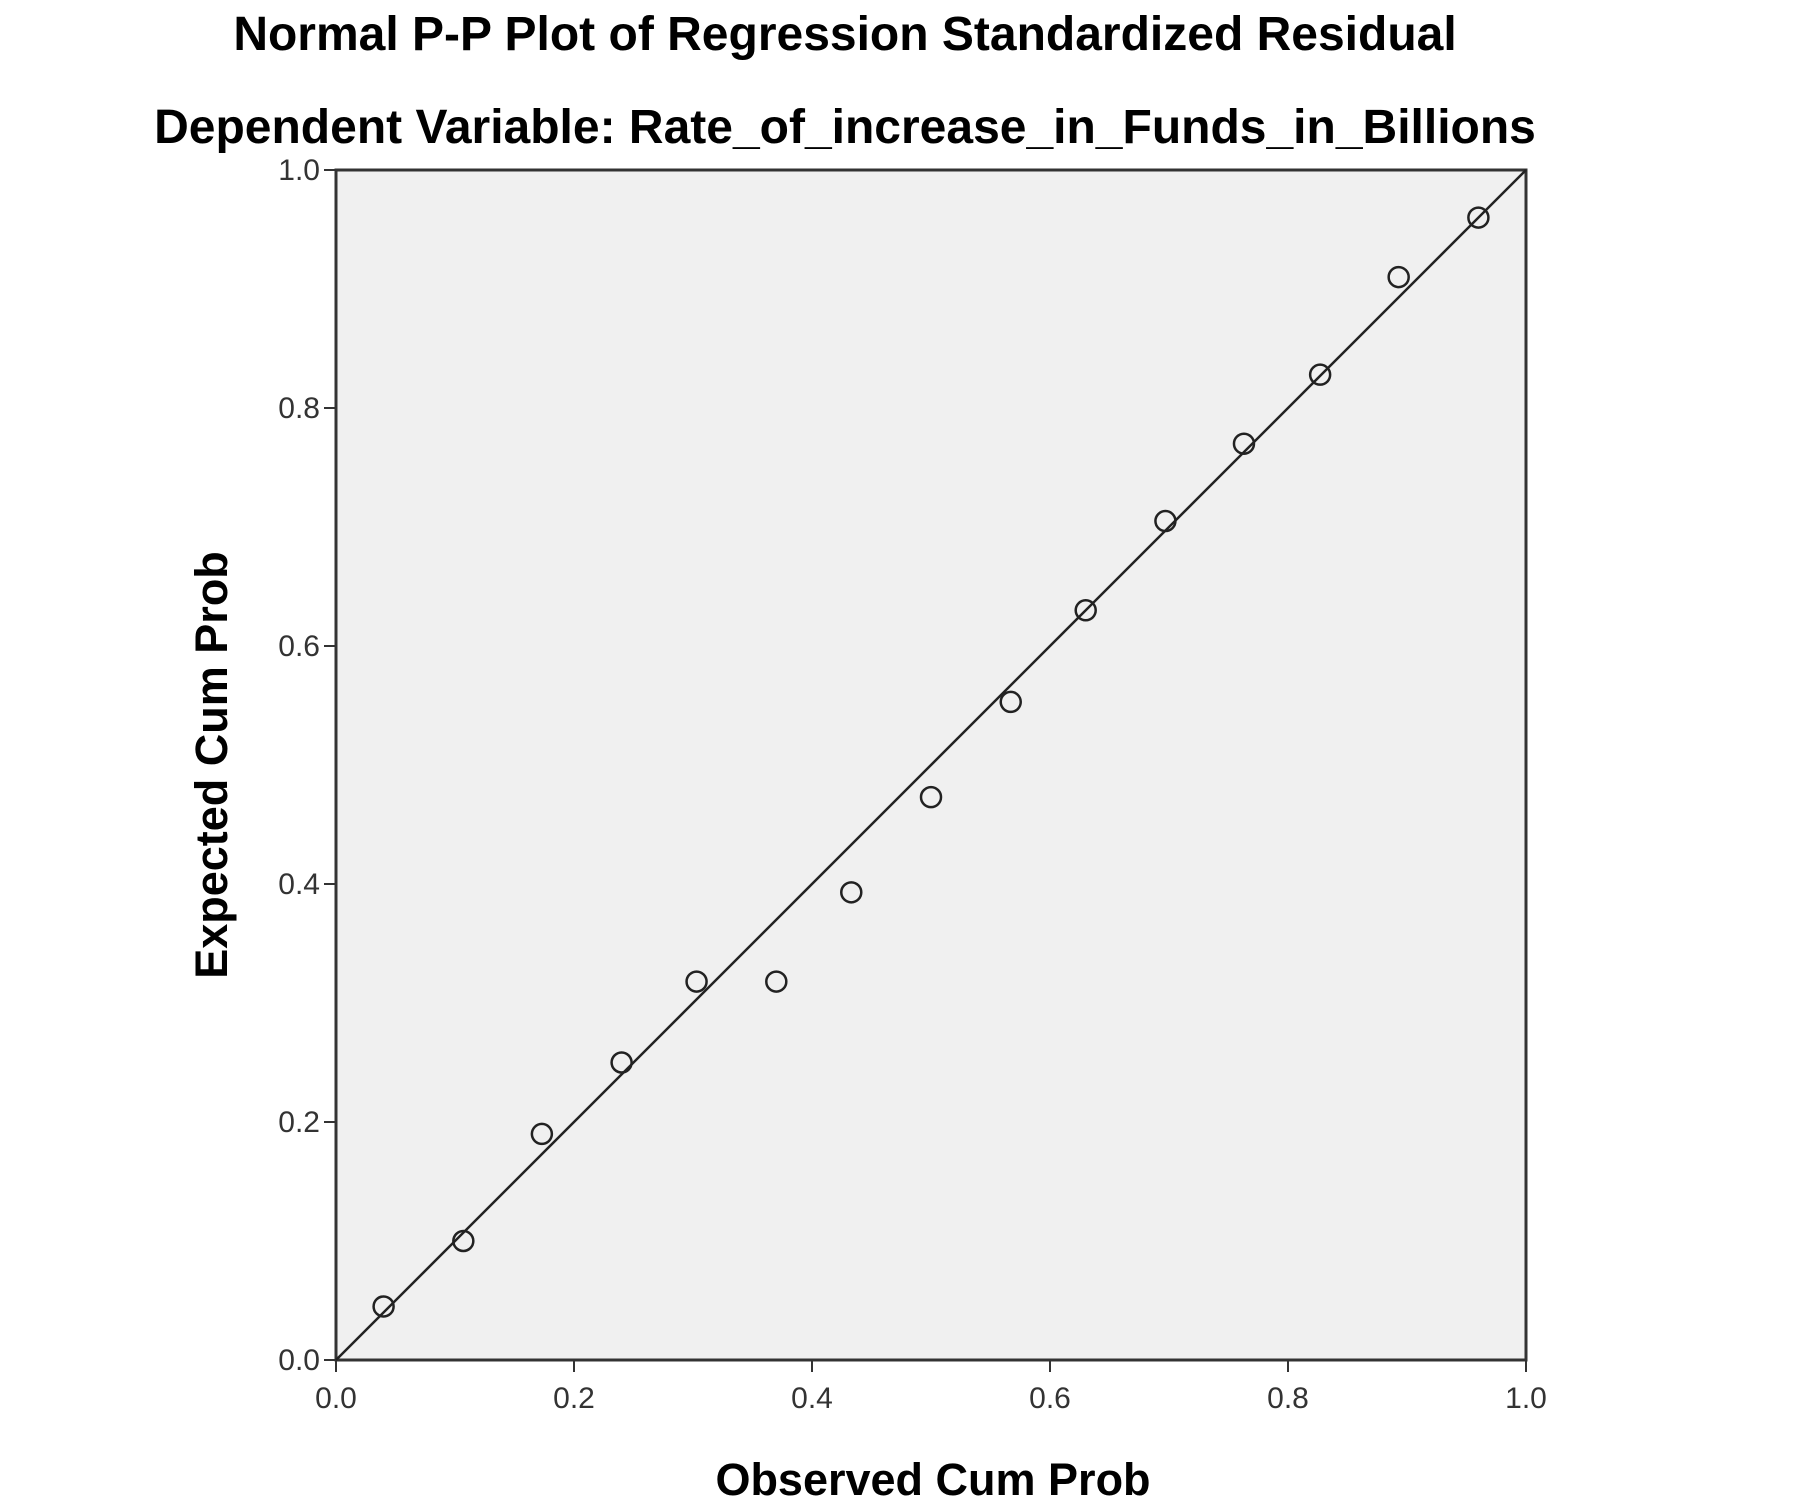  I want to click on x-tick-label: 1.0, so click(1526, 1398).